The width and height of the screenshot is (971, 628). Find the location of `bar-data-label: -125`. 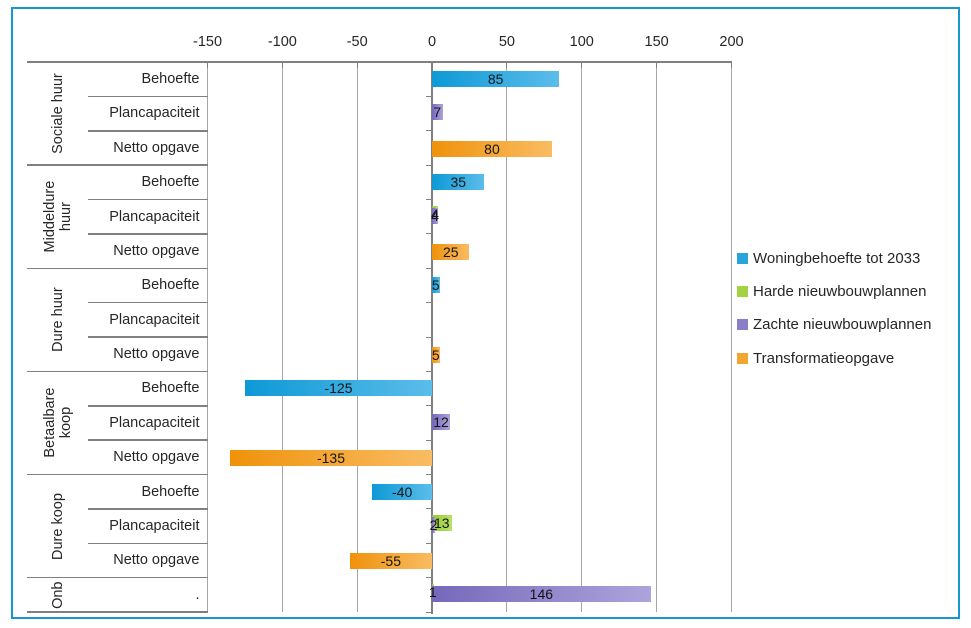

bar-data-label: -125 is located at coordinates (338, 388).